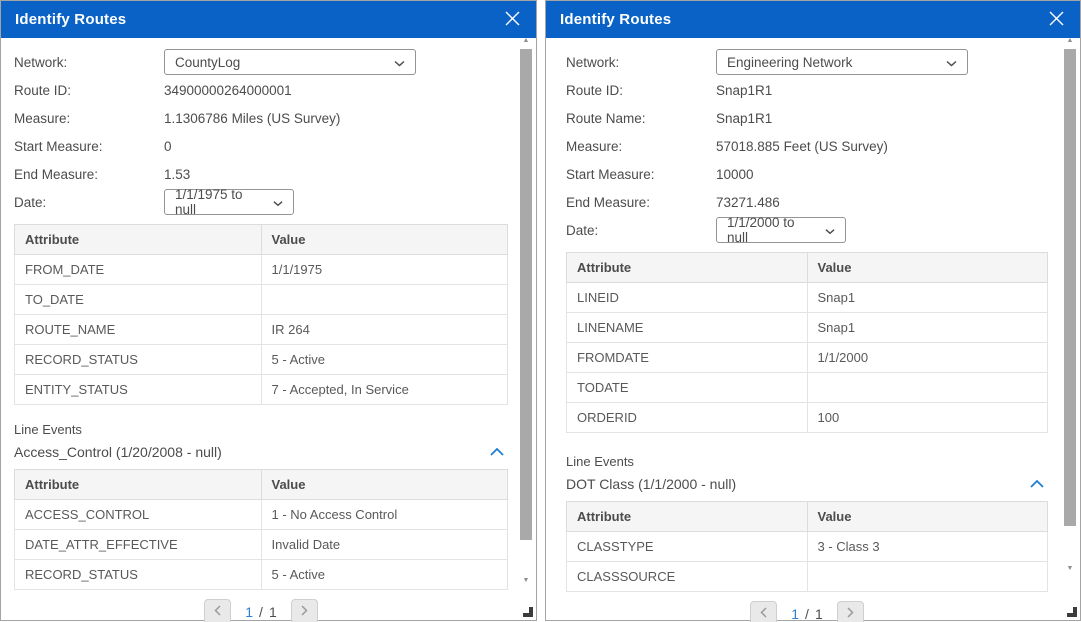  I want to click on attribute-cell: TO_DATE, so click(138, 299).